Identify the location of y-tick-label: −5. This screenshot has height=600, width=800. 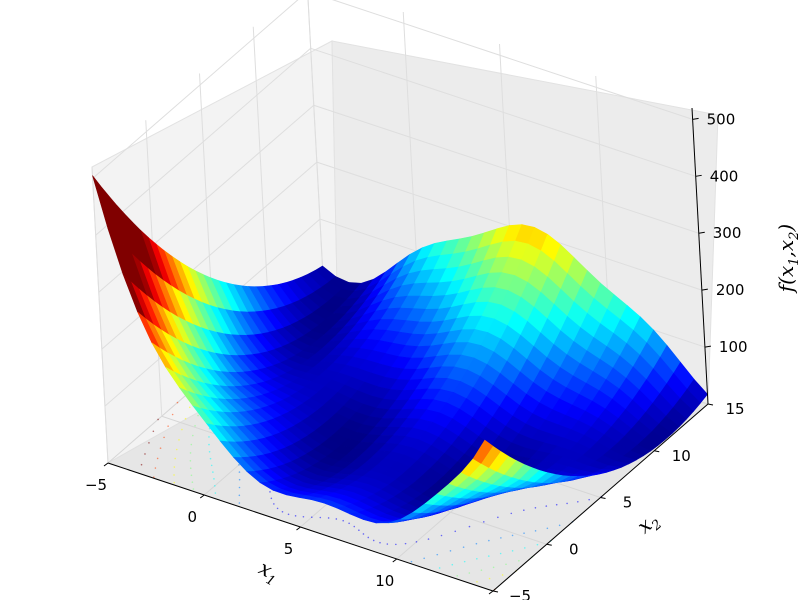
(520, 593).